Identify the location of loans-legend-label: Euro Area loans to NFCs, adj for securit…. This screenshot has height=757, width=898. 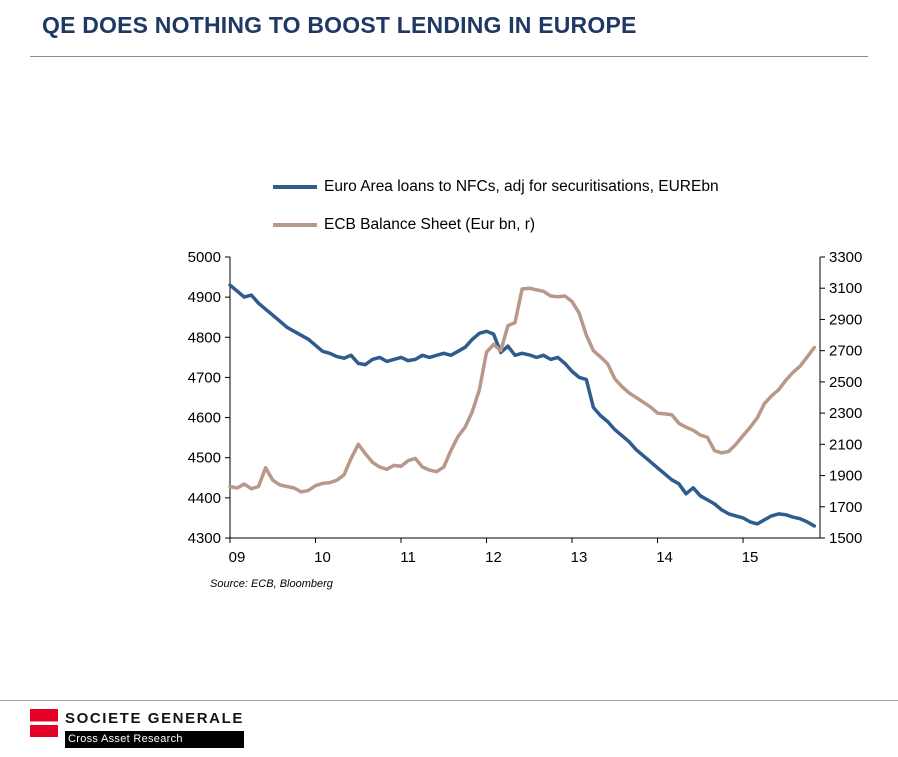
(521, 186).